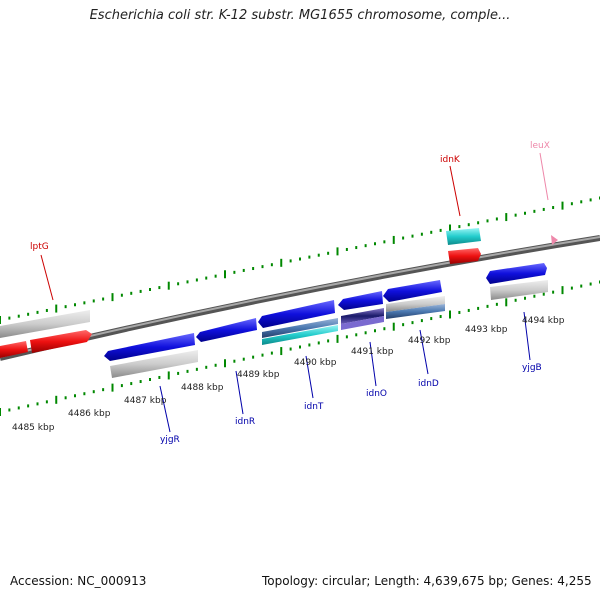 Image resolution: width=600 pixels, height=600 pixels. Describe the element at coordinates (45, 324) in the screenshot. I see `feature-lptg-pseudo` at that location.